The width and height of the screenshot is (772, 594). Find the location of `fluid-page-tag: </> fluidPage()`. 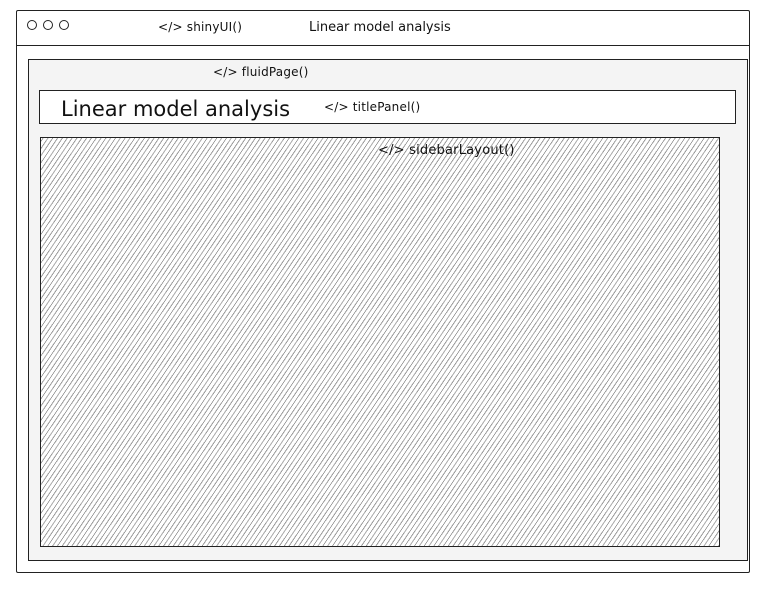

fluid-page-tag: </> fluidPage() is located at coordinates (261, 72).